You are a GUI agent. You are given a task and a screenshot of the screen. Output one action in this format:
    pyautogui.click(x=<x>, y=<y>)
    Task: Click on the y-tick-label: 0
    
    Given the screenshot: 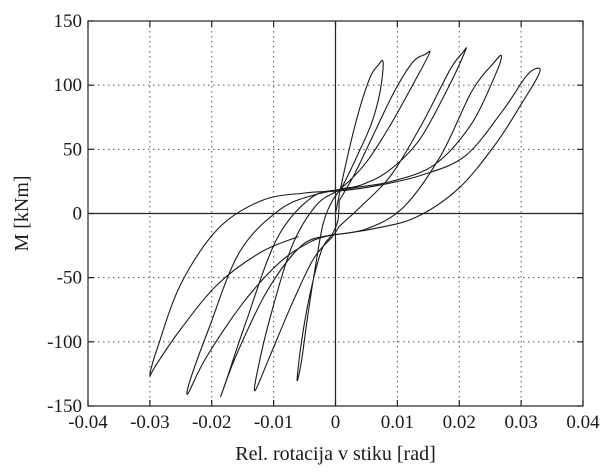 What is the action you would take?
    pyautogui.click(x=78, y=214)
    